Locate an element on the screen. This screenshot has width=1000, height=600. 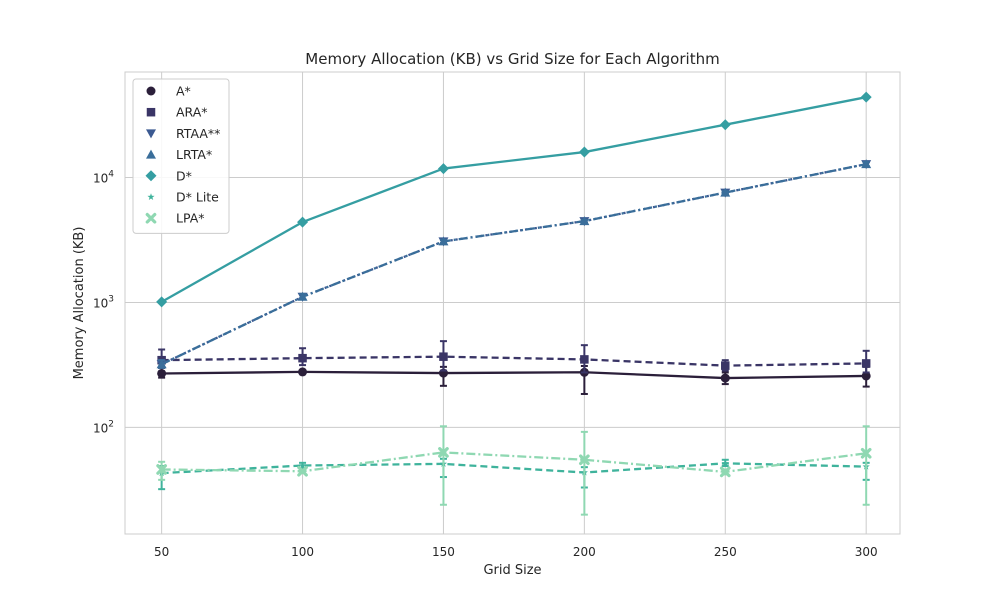
legend-item: D* Lite is located at coordinates (183, 197).